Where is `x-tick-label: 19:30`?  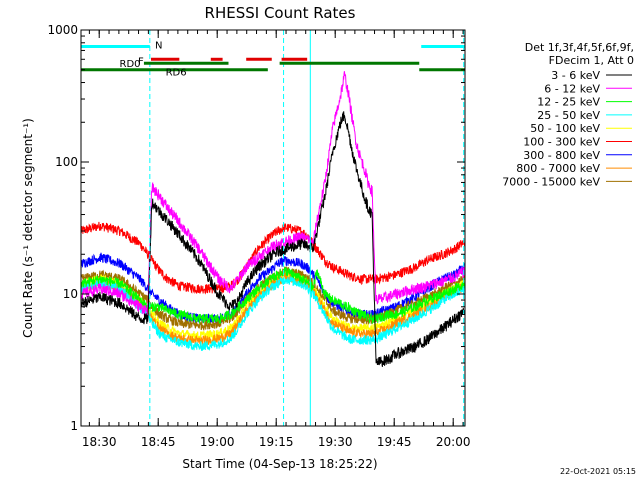
x-tick-label: 19:30 is located at coordinates (335, 442).